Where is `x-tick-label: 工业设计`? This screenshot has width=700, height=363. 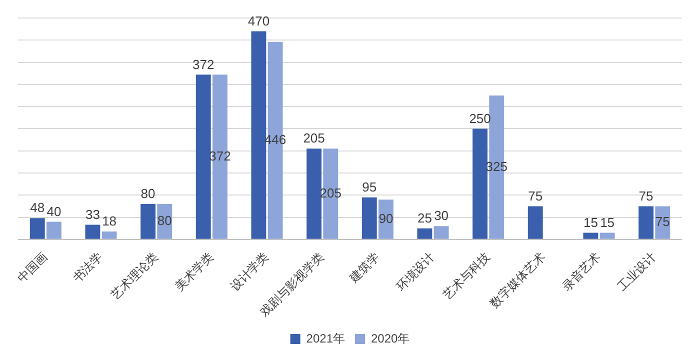
x-tick-label: 工业设计 is located at coordinates (636, 272).